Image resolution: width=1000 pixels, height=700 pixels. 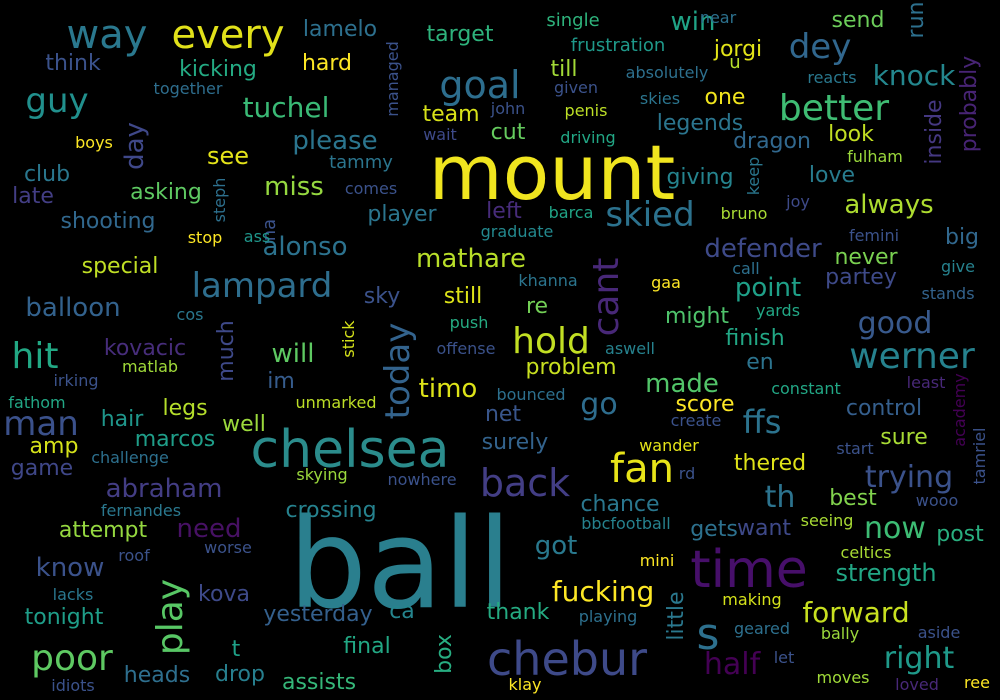 What do you see at coordinates (832, 77) in the screenshot?
I see `word: reacts` at bounding box center [832, 77].